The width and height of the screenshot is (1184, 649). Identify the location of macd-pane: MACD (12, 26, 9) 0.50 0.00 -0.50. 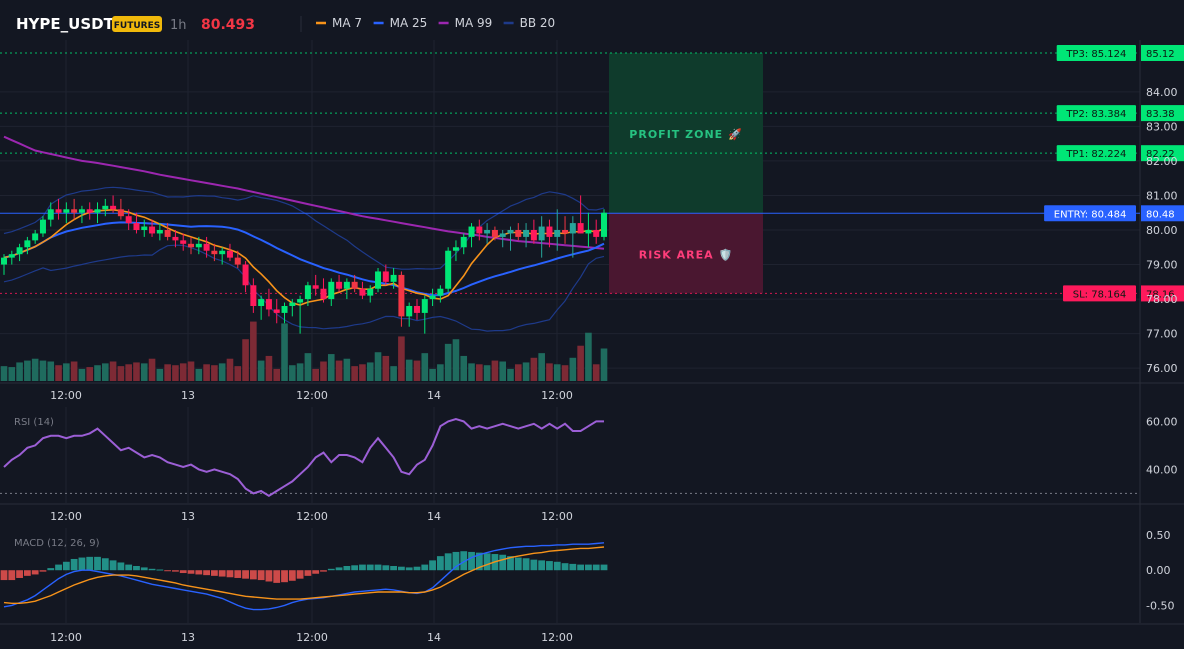
(587, 570).